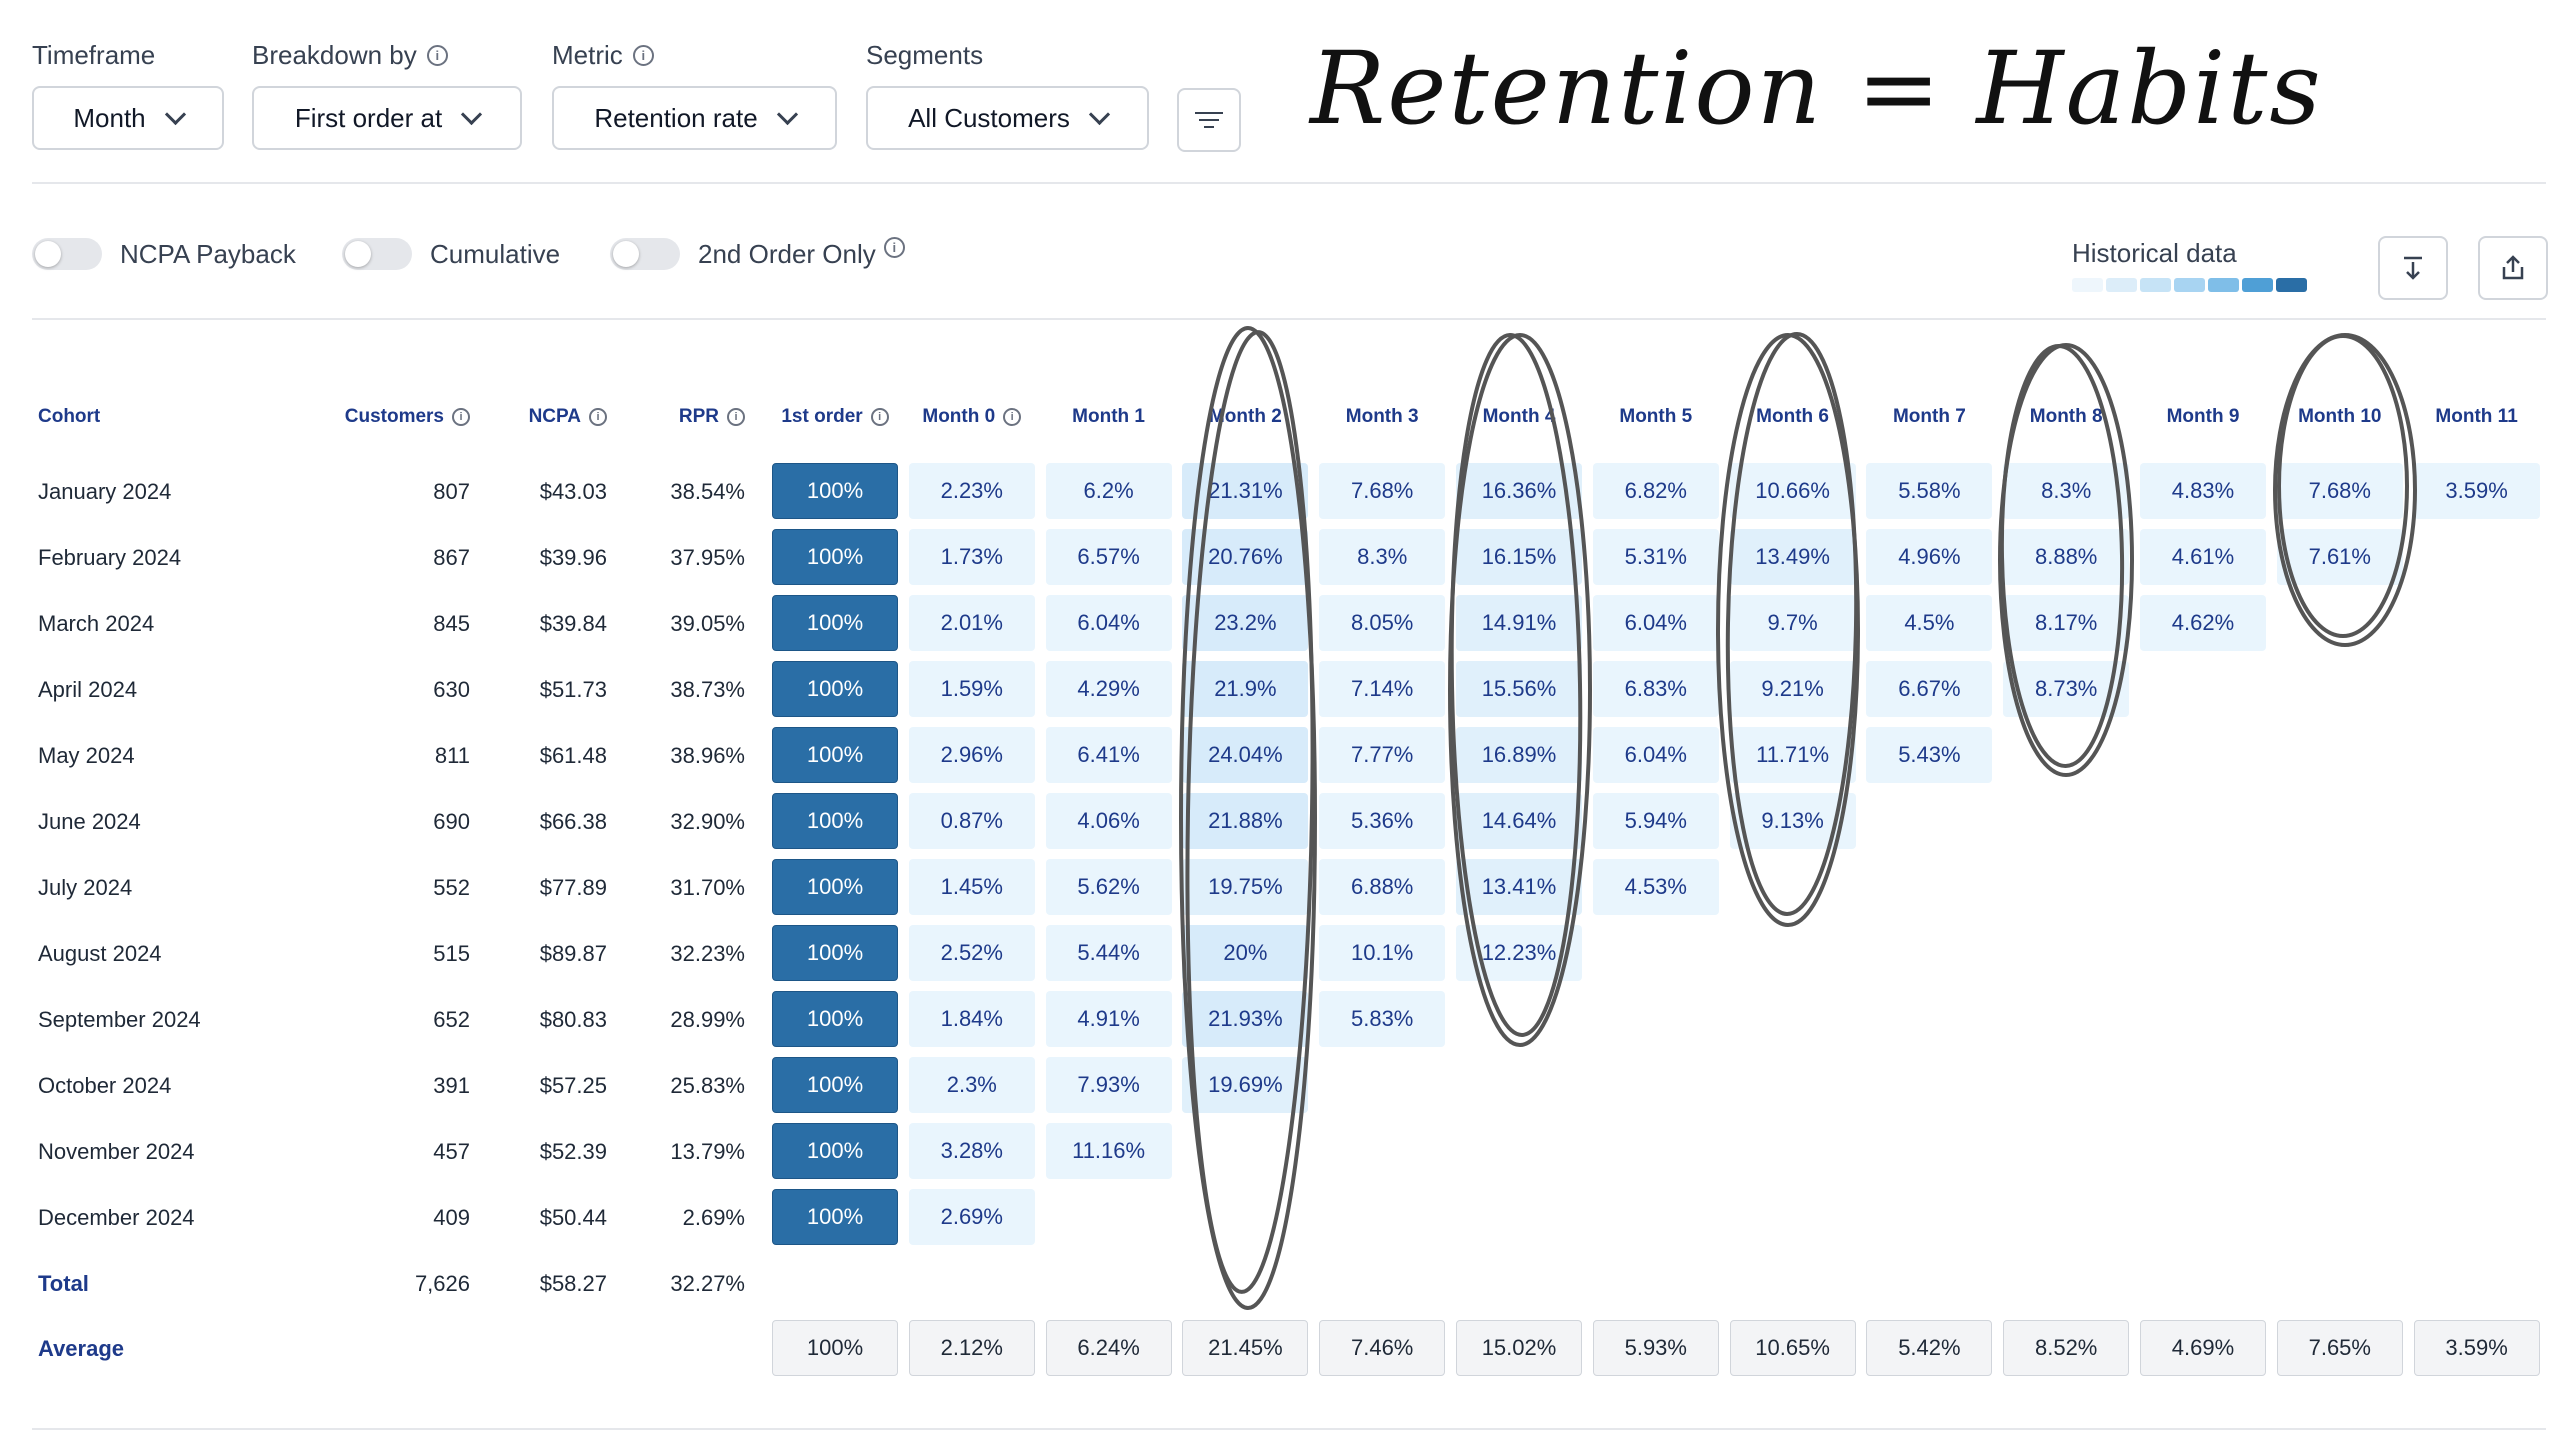 This screenshot has height=1431, width=2560. Describe the element at coordinates (1108, 887) in the screenshot. I see `retention-cell: 5.62%` at that location.